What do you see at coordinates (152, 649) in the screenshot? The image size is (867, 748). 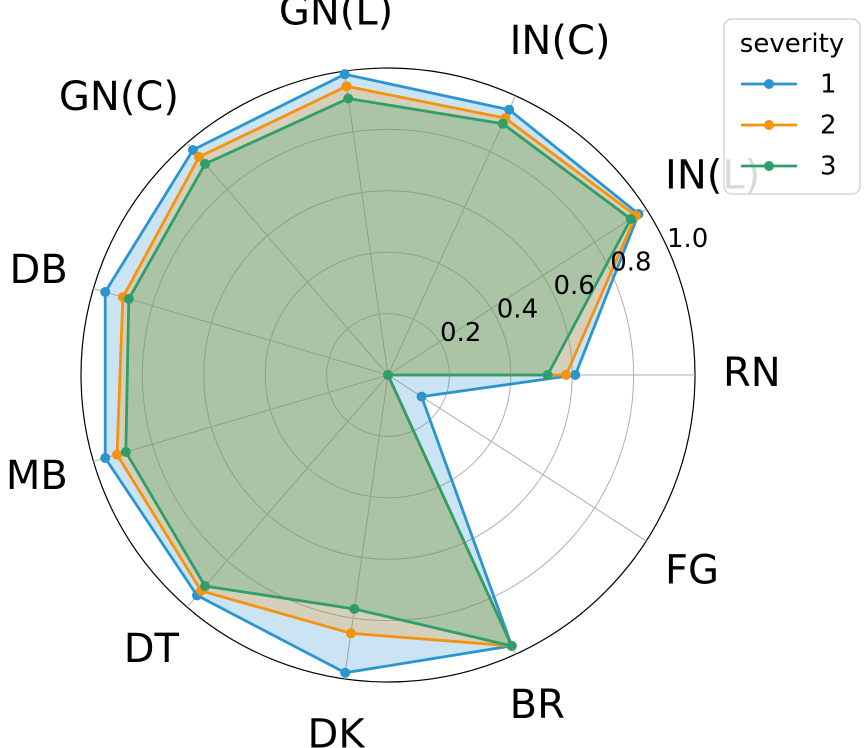 I see `category-label-DT: DT` at bounding box center [152, 649].